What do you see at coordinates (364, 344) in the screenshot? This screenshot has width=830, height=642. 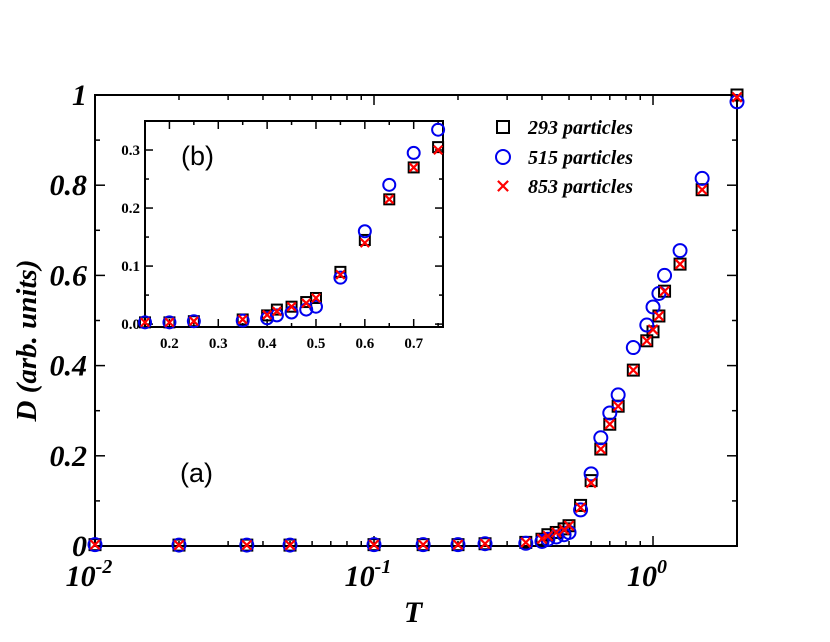 I see `inset-x-tick-label: 0.6` at bounding box center [364, 344].